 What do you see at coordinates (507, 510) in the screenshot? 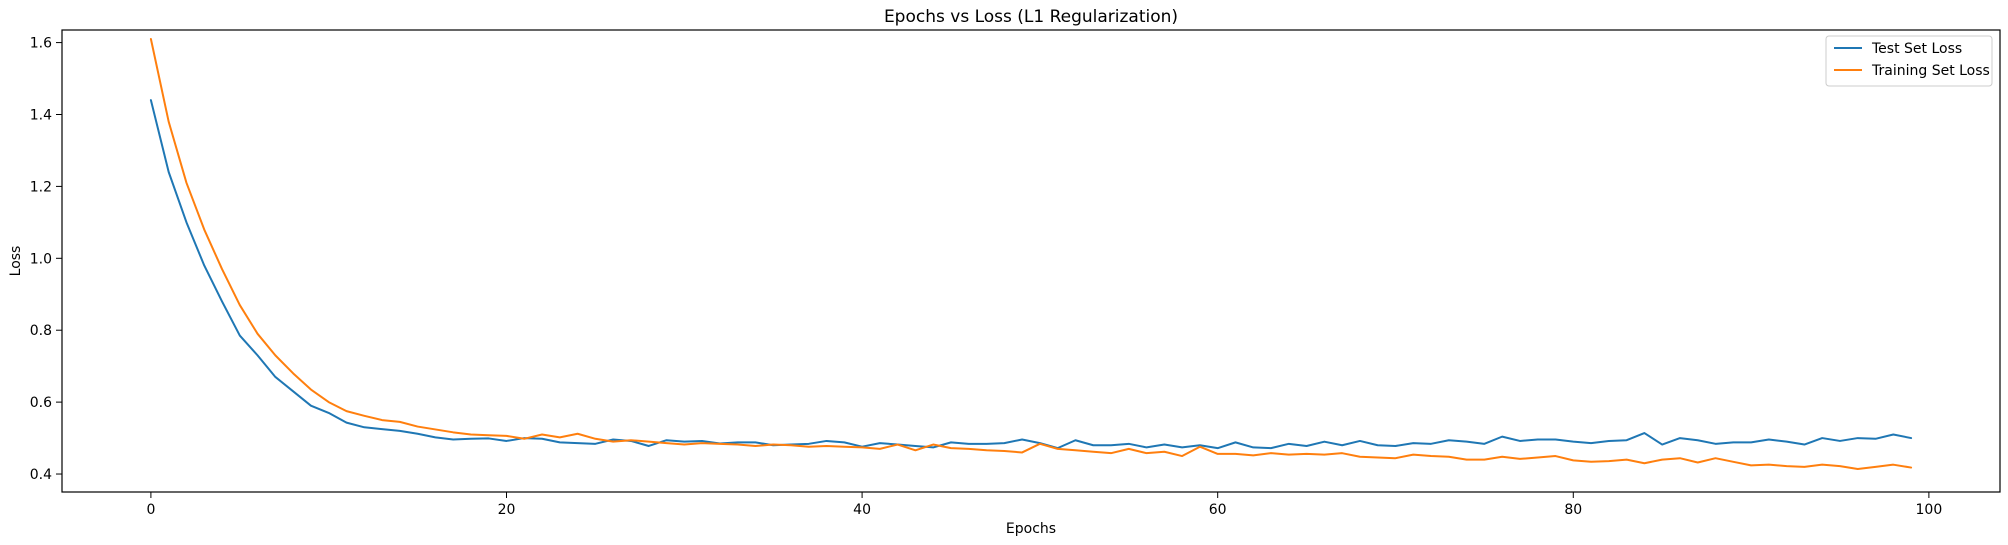
I see `x-tick-label: 20` at bounding box center [507, 510].